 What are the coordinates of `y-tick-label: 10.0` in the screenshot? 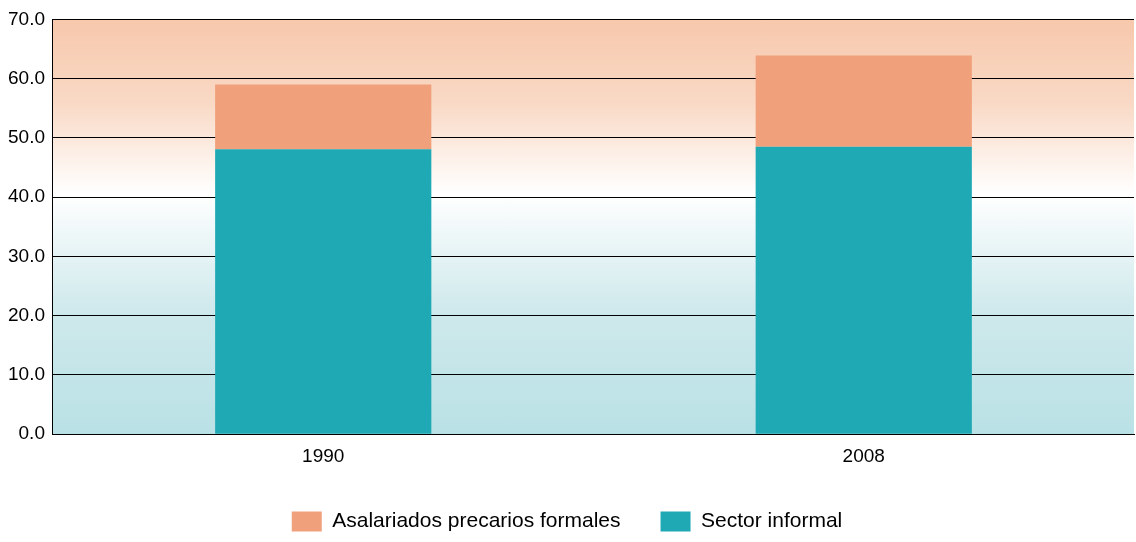 It's located at (26, 374).